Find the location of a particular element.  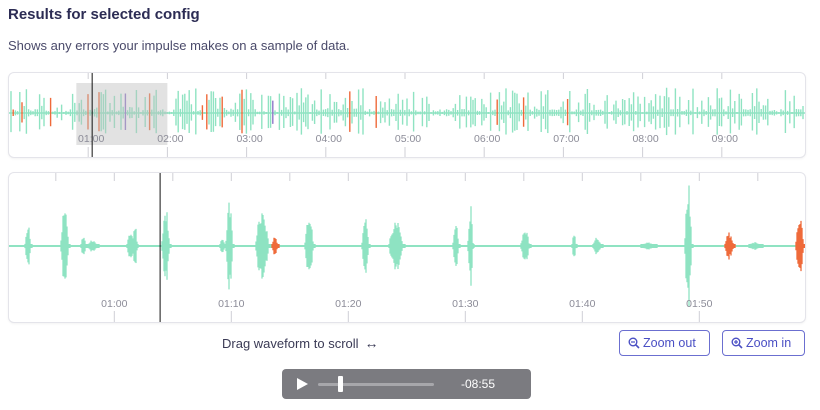

overview-tick-label: 06:00 is located at coordinates (487, 139).